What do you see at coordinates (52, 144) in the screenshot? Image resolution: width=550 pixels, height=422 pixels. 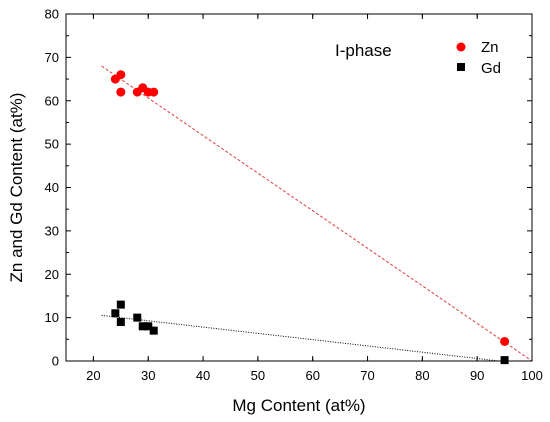 I see `y-tick-label: 50` at bounding box center [52, 144].